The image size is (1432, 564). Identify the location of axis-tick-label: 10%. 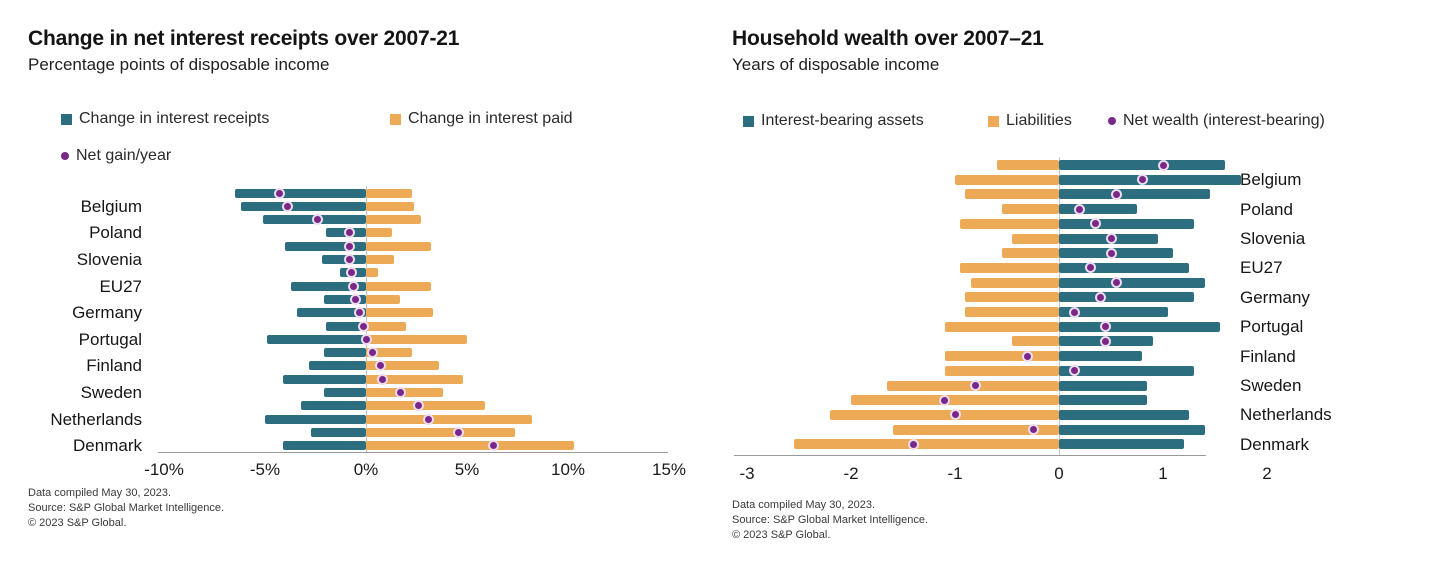
(568, 469).